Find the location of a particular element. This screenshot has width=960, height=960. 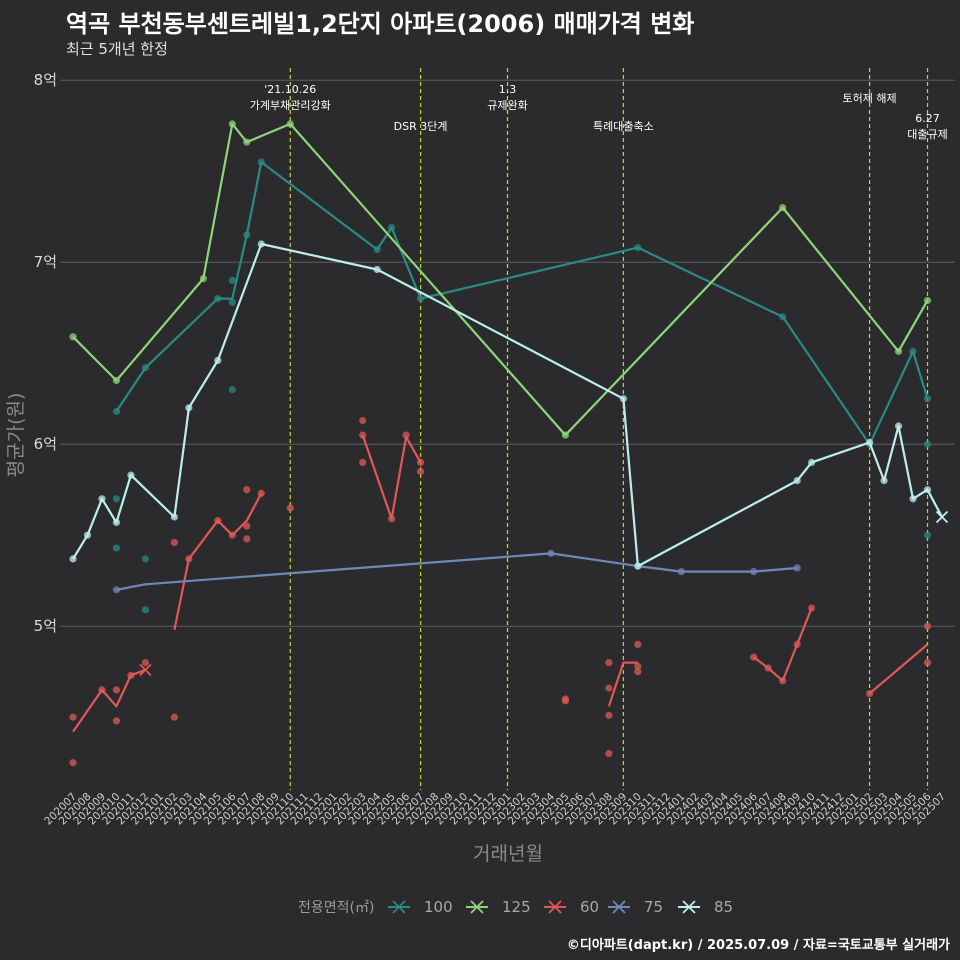

chart-subtitle: 최근 5개년 한정 is located at coordinates (117, 49).